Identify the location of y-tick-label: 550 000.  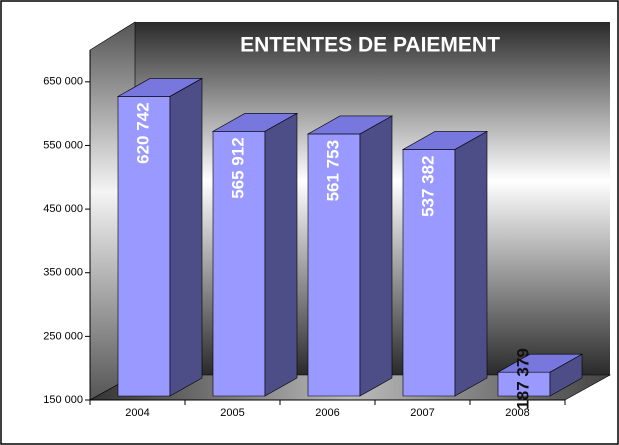
(63, 145).